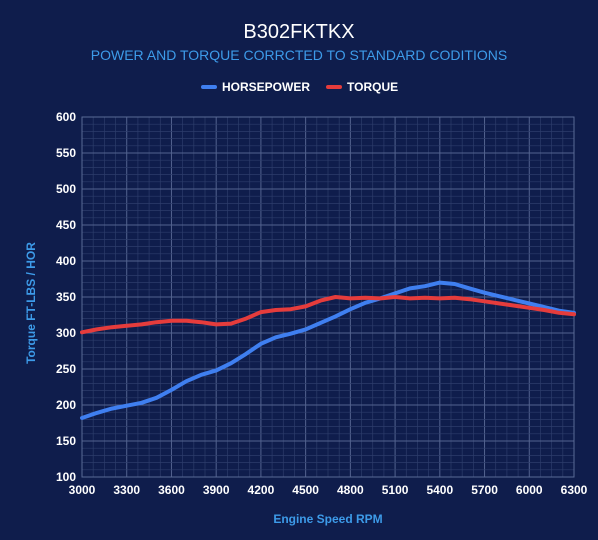  What do you see at coordinates (66, 225) in the screenshot?
I see `y-tick-label: 450` at bounding box center [66, 225].